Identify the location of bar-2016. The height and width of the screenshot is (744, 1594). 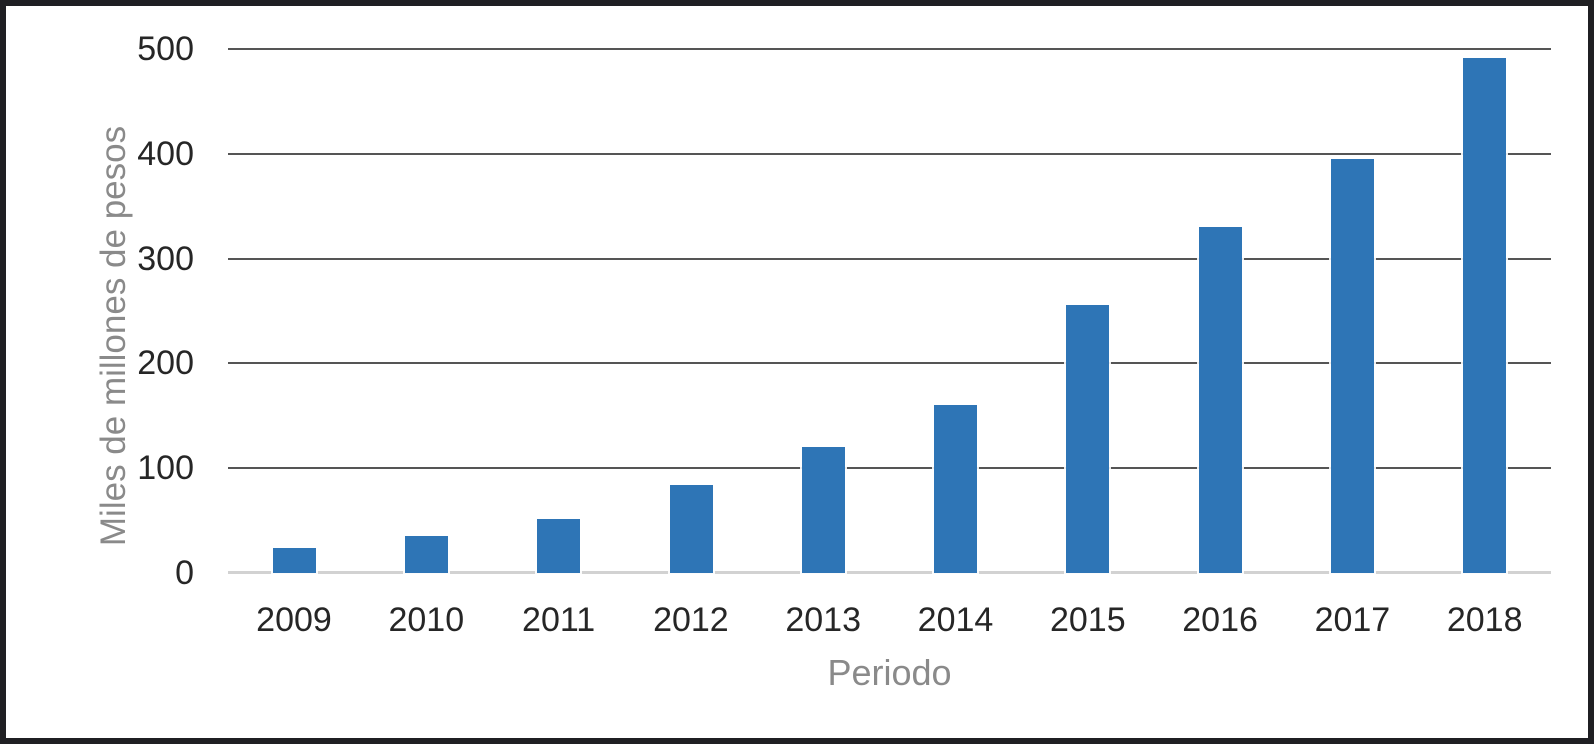
(1220, 400).